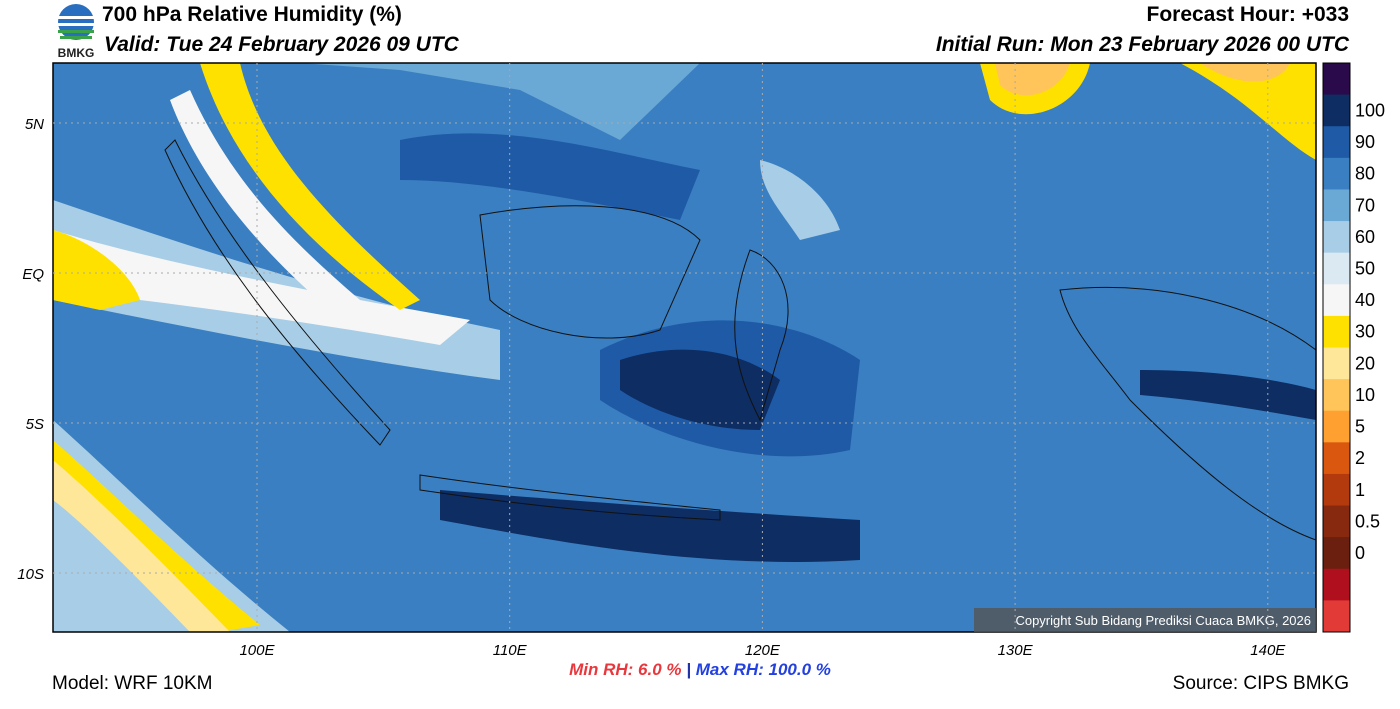 This screenshot has width=1400, height=709. Describe the element at coordinates (1365, 332) in the screenshot. I see `colorbar-label: 30` at that location.